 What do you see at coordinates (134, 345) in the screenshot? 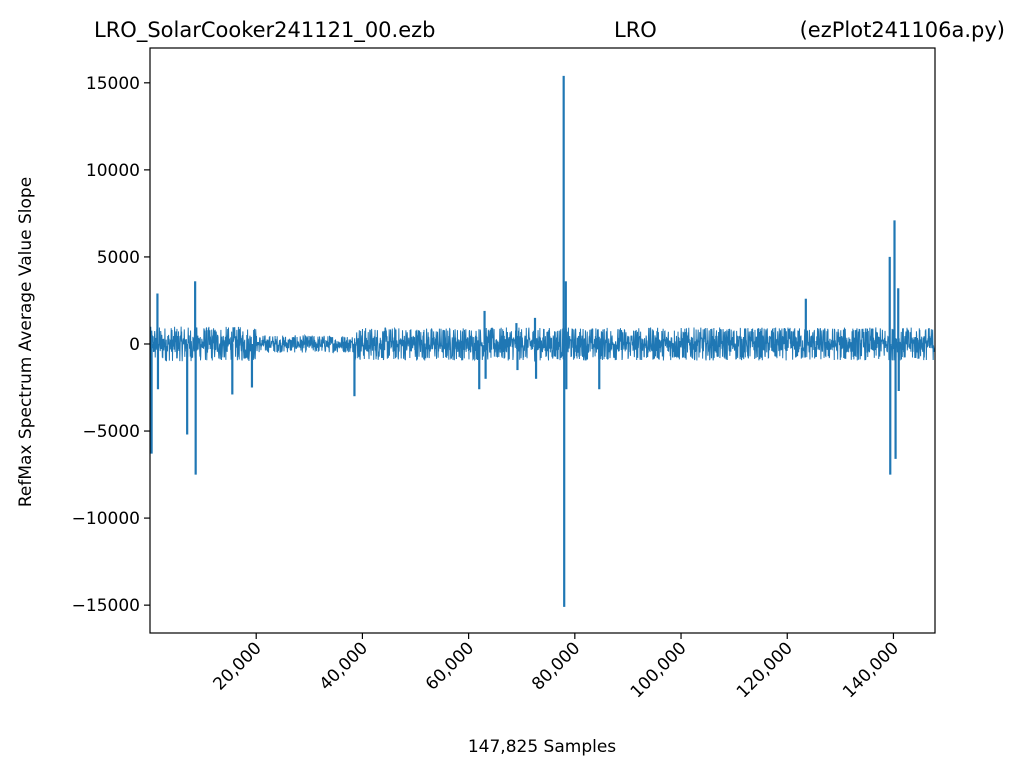
I see `y-tick-label: 0` at bounding box center [134, 345].